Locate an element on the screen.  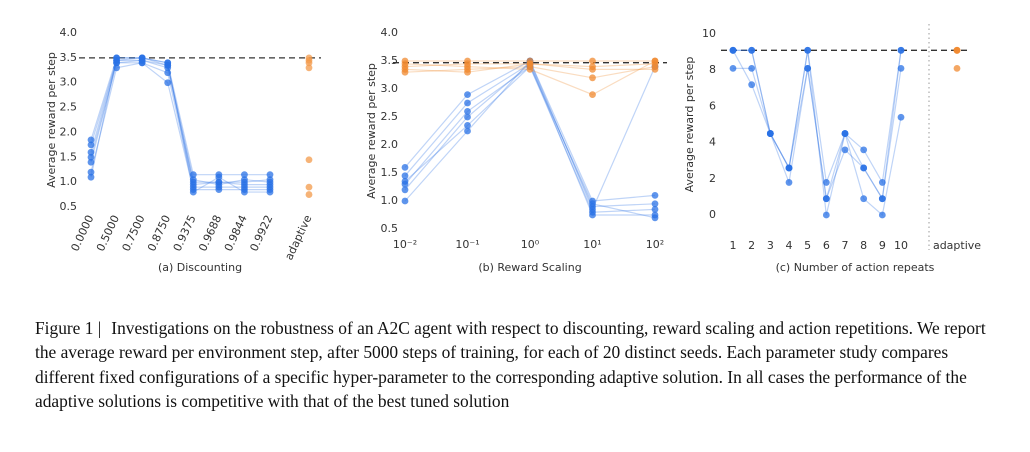
y-tick-label: 2.0 is located at coordinates (69, 131).